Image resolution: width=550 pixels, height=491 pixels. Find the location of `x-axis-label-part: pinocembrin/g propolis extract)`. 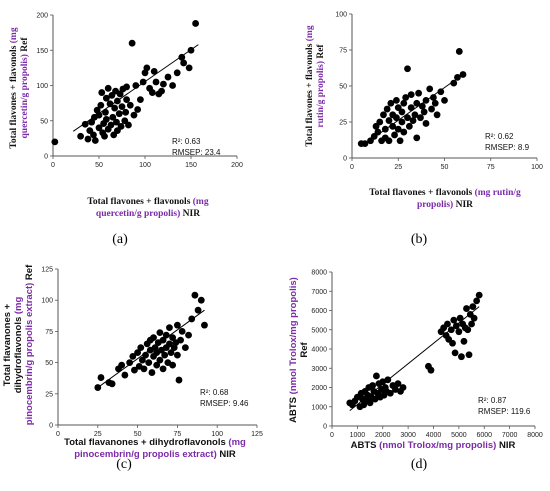

x-axis-label-part: pinocembrin/g propolis extract) is located at coordinates (145, 454).